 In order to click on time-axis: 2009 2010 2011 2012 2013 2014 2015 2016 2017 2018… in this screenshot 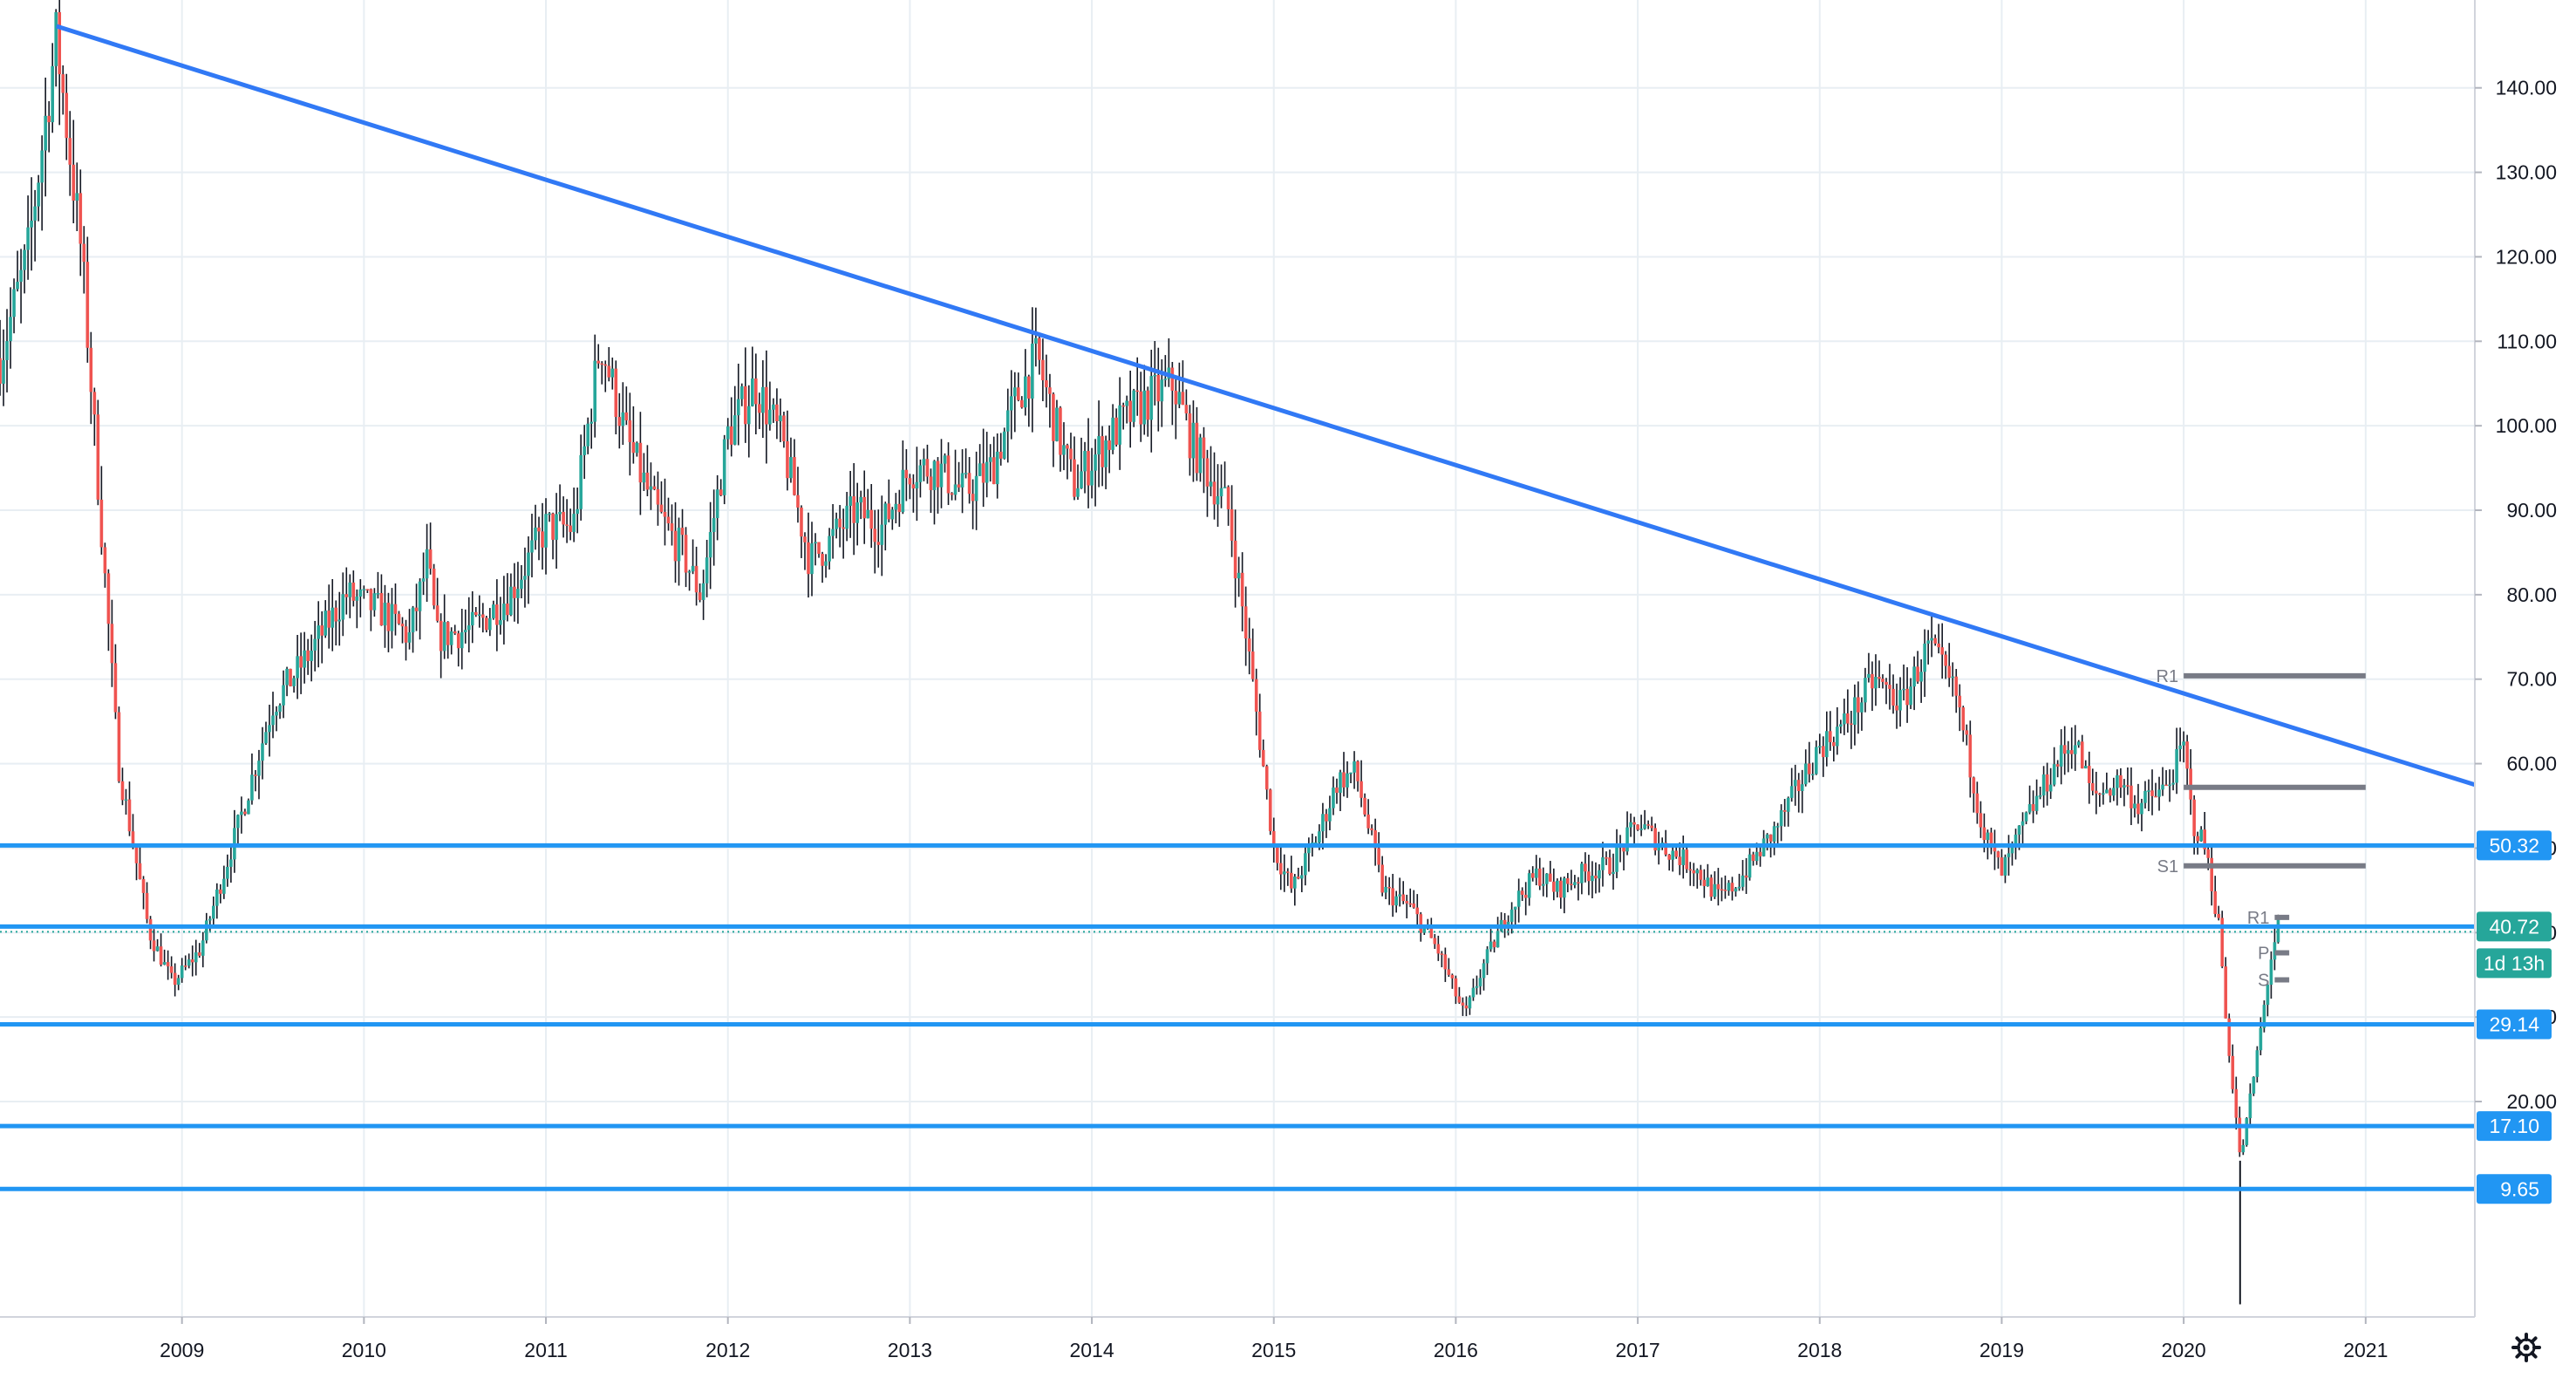, I will do `click(1237, 1347)`.